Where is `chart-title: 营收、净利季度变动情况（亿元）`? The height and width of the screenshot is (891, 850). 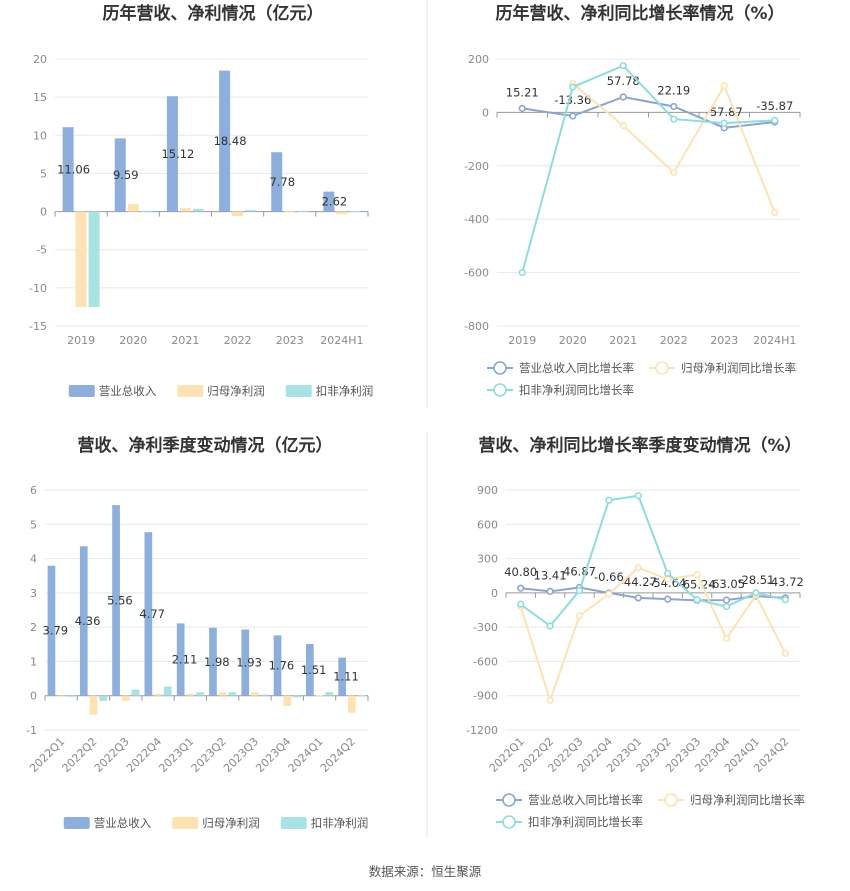
chart-title: 营收、净利季度变动情况（亿元） is located at coordinates (205, 445).